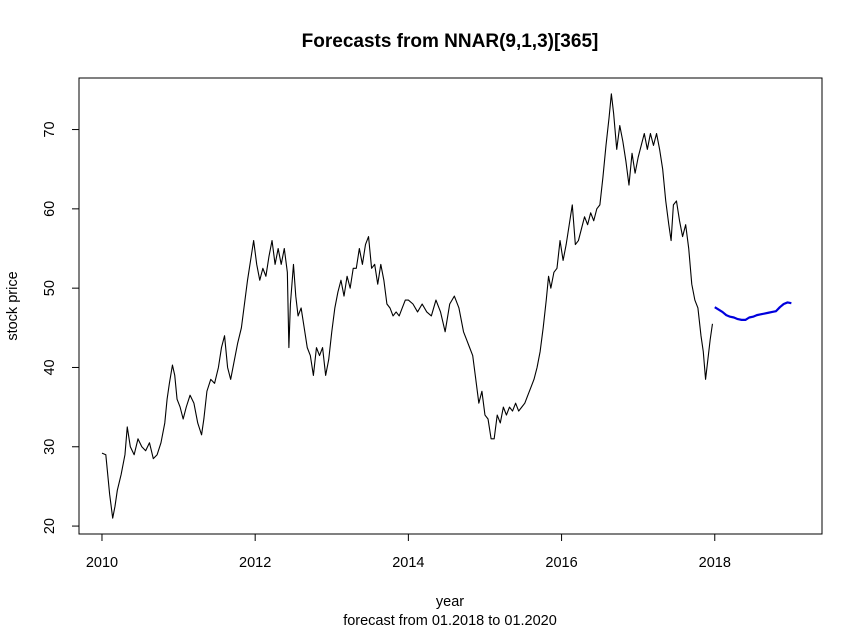  I want to click on y-axis: 20 30 40 50 60 70, so click(60, 327).